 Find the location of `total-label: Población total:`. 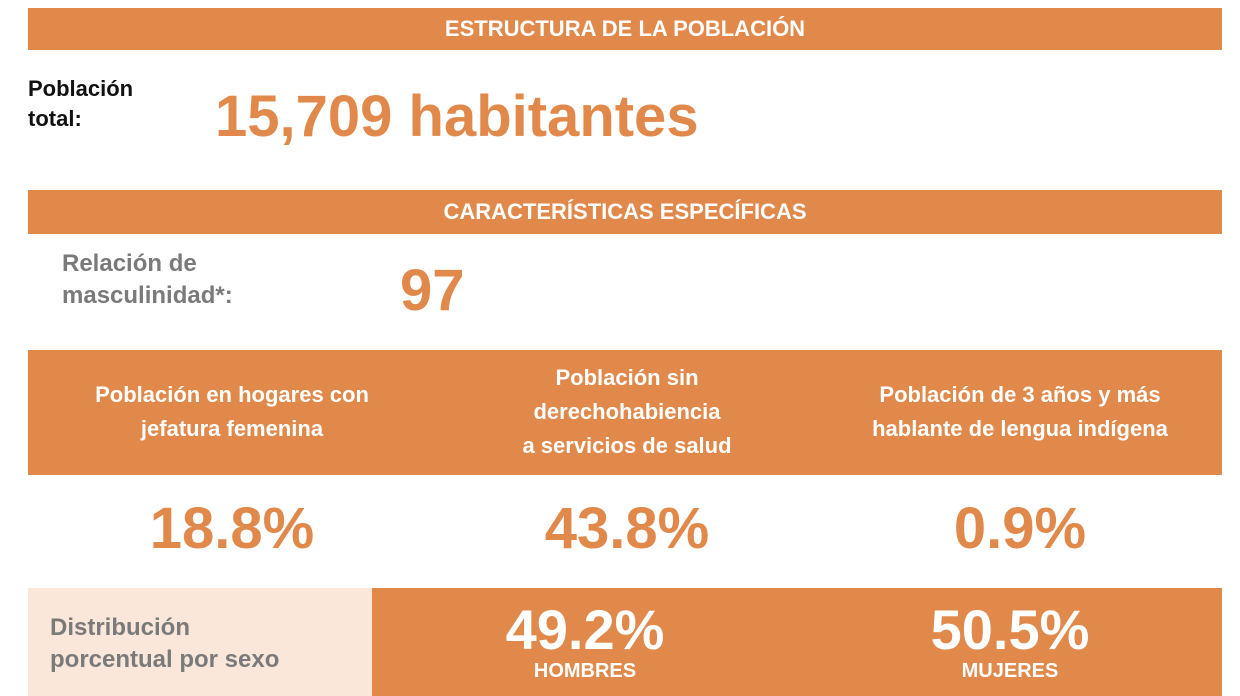

total-label: Población total: is located at coordinates (80, 104).